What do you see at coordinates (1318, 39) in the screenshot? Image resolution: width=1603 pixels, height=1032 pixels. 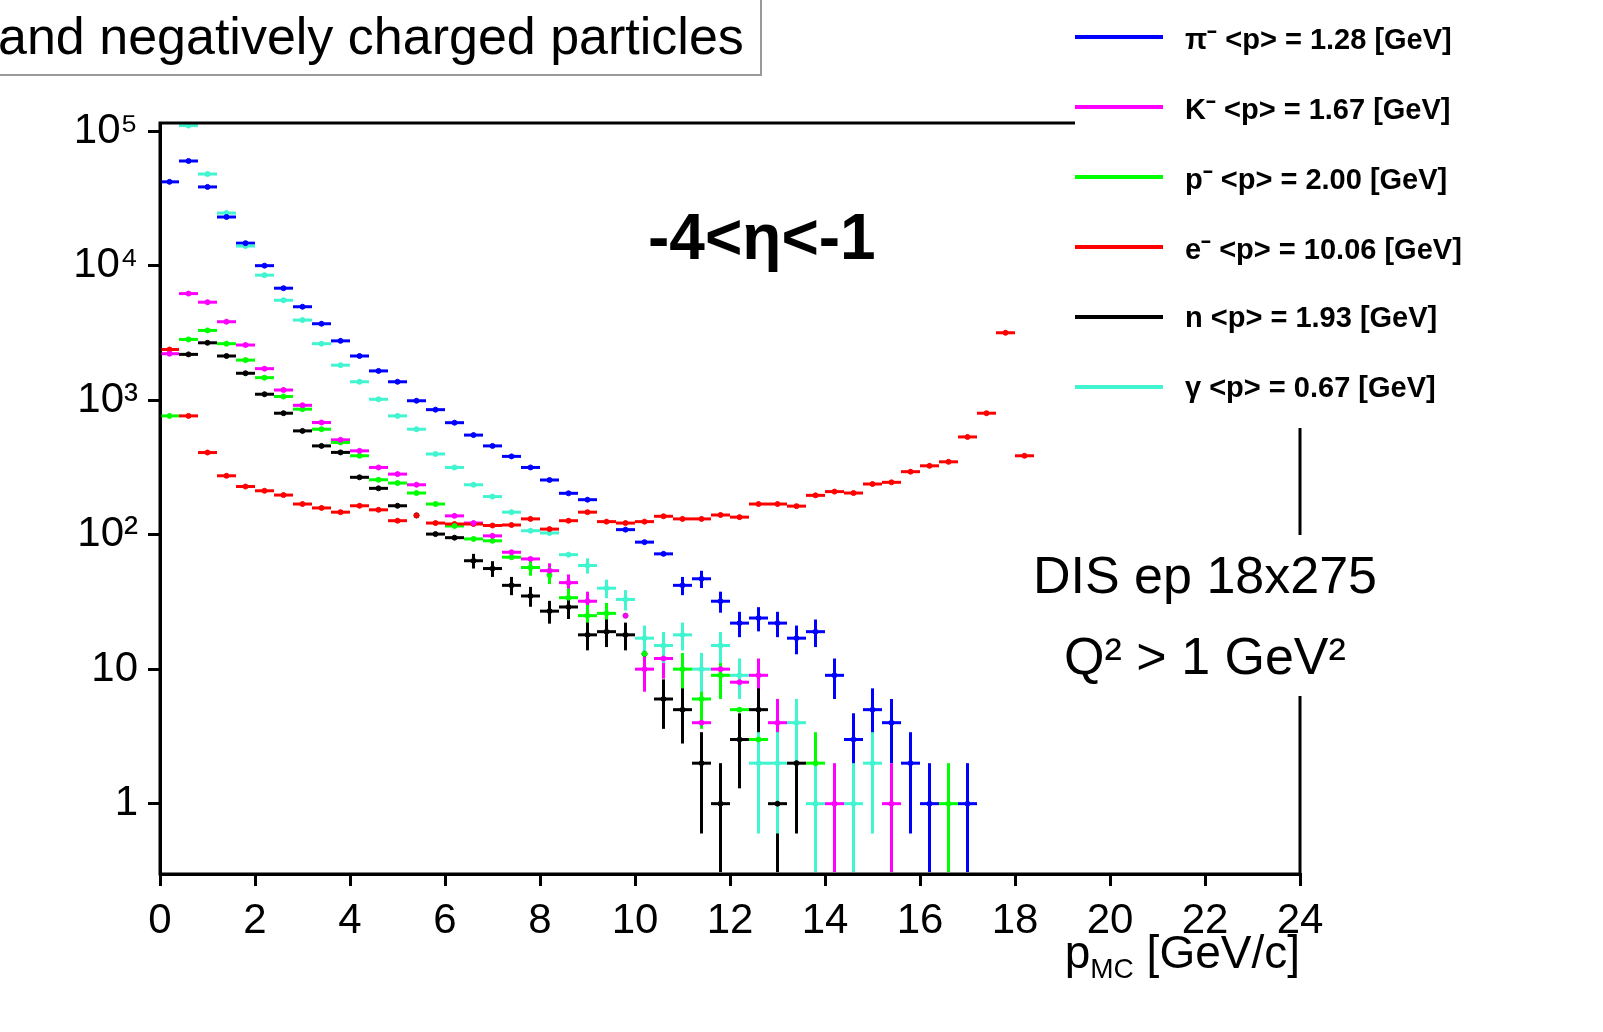 I see `legend-label: π⁻ <p> = 1.28 [GeV]` at bounding box center [1318, 39].